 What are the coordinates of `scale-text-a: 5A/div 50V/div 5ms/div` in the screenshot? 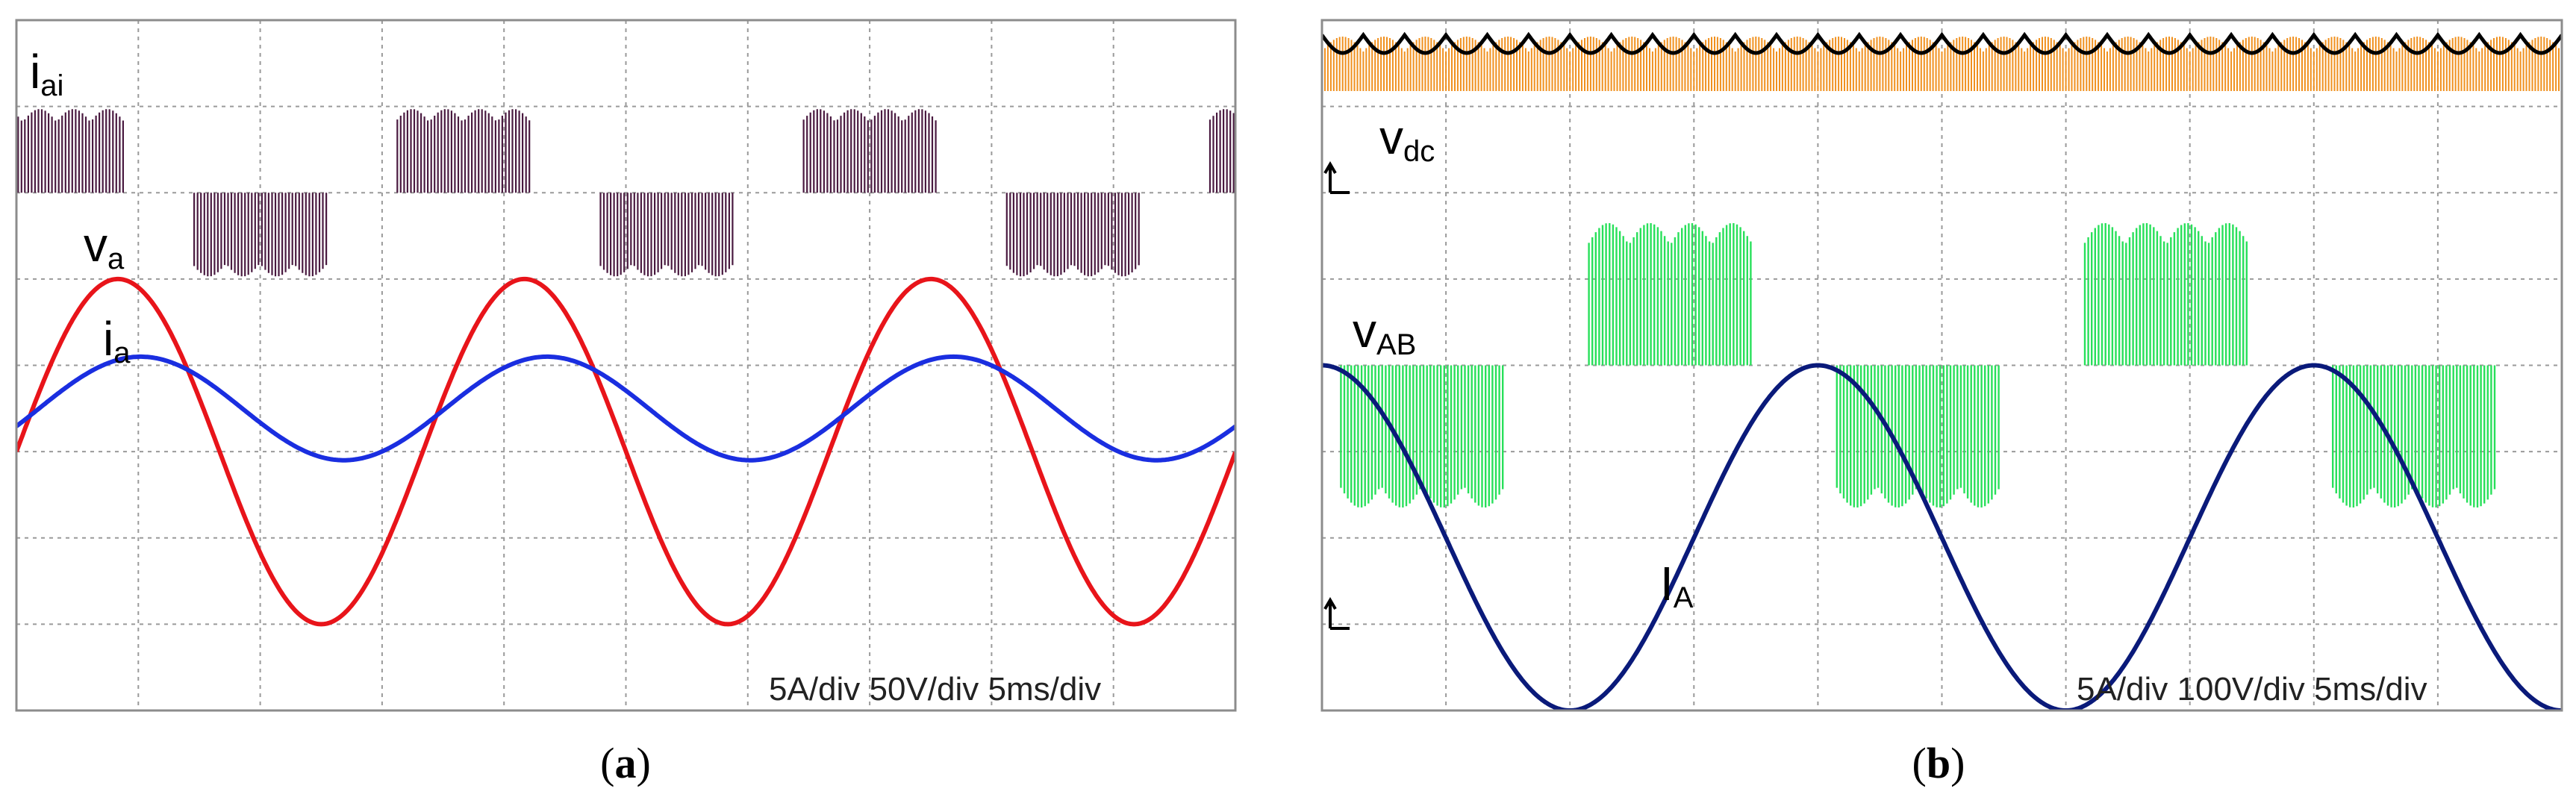 It's located at (935, 690).